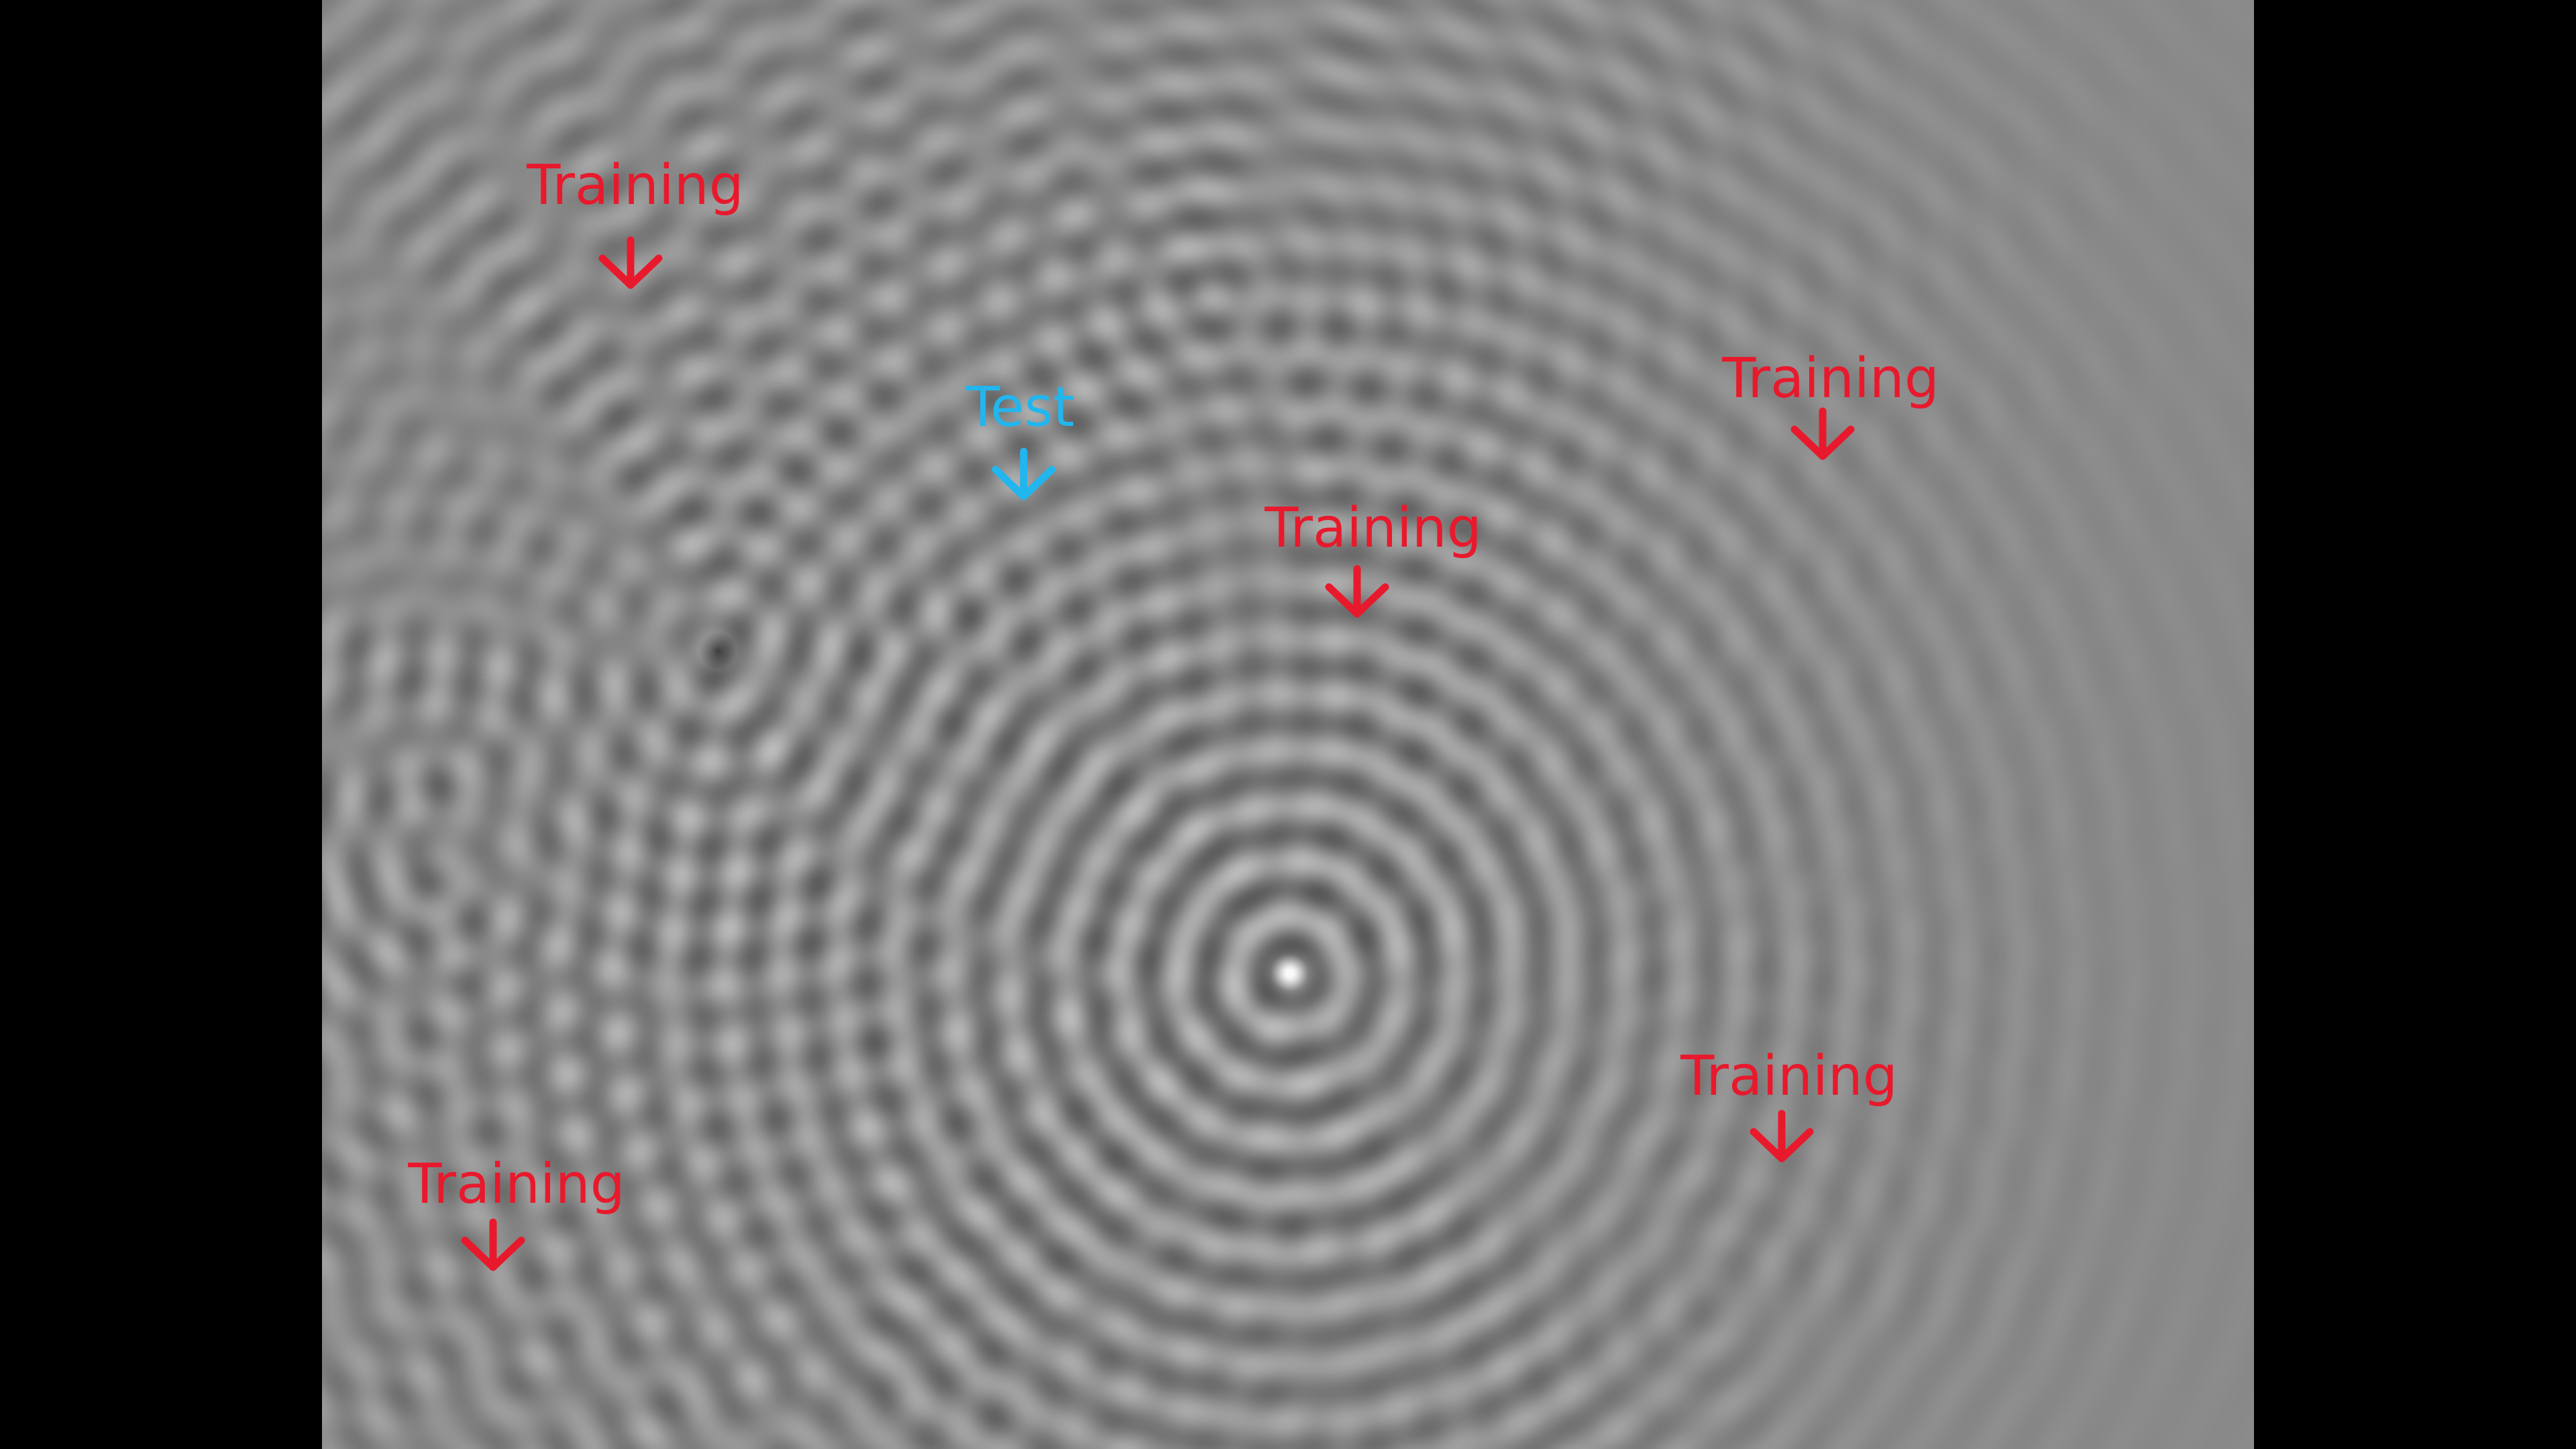 This screenshot has width=2576, height=1449. Describe the element at coordinates (1373, 528) in the screenshot. I see `marker-label-training-3: Training` at that location.